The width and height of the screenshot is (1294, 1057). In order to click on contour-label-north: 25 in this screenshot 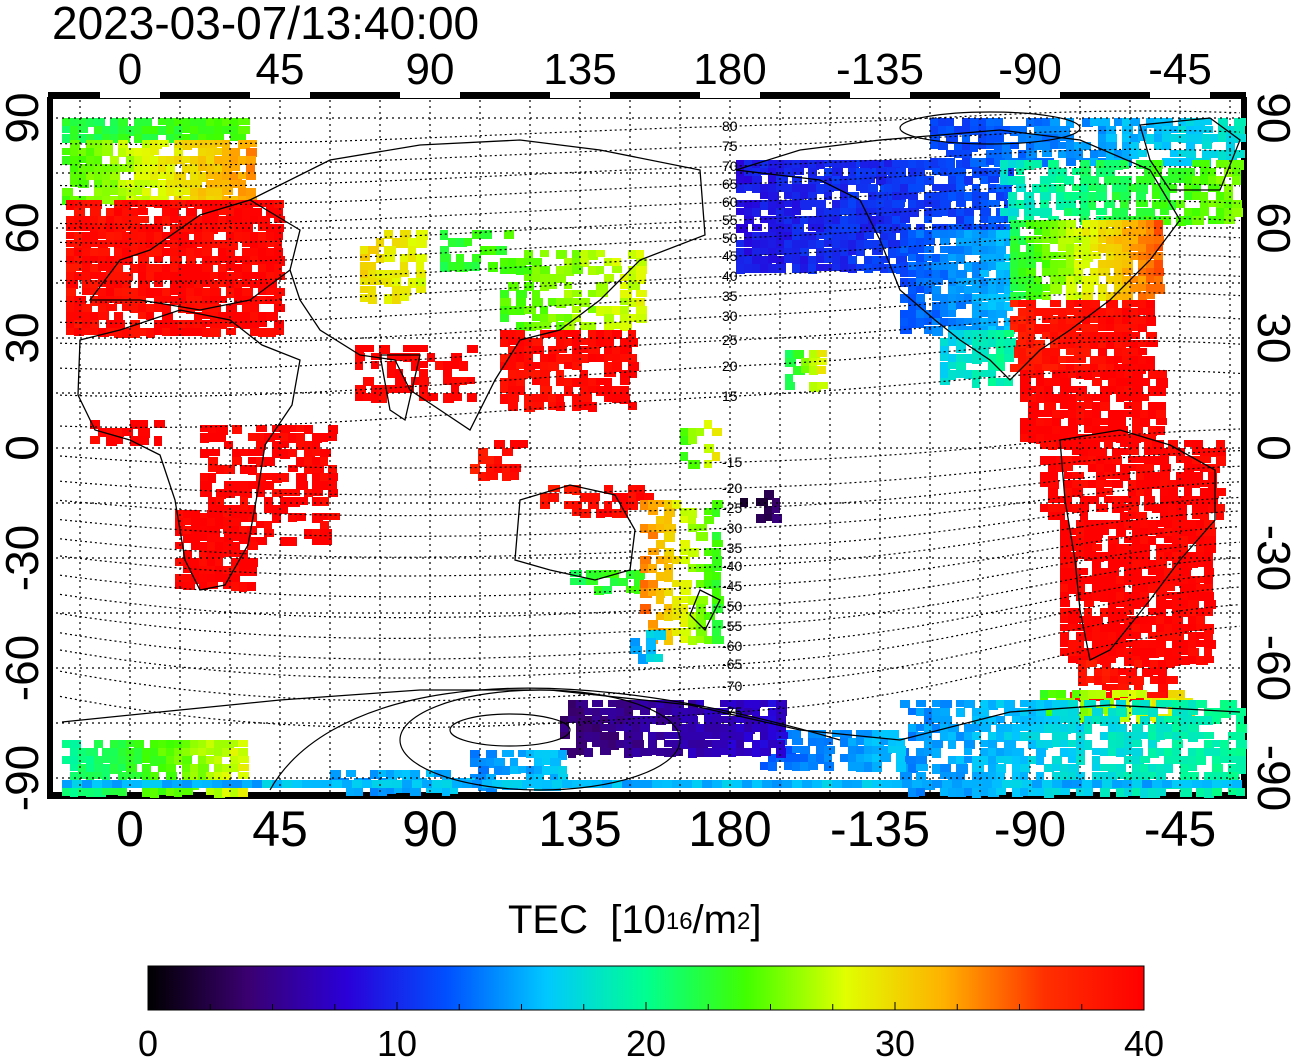, I will do `click(730, 340)`.